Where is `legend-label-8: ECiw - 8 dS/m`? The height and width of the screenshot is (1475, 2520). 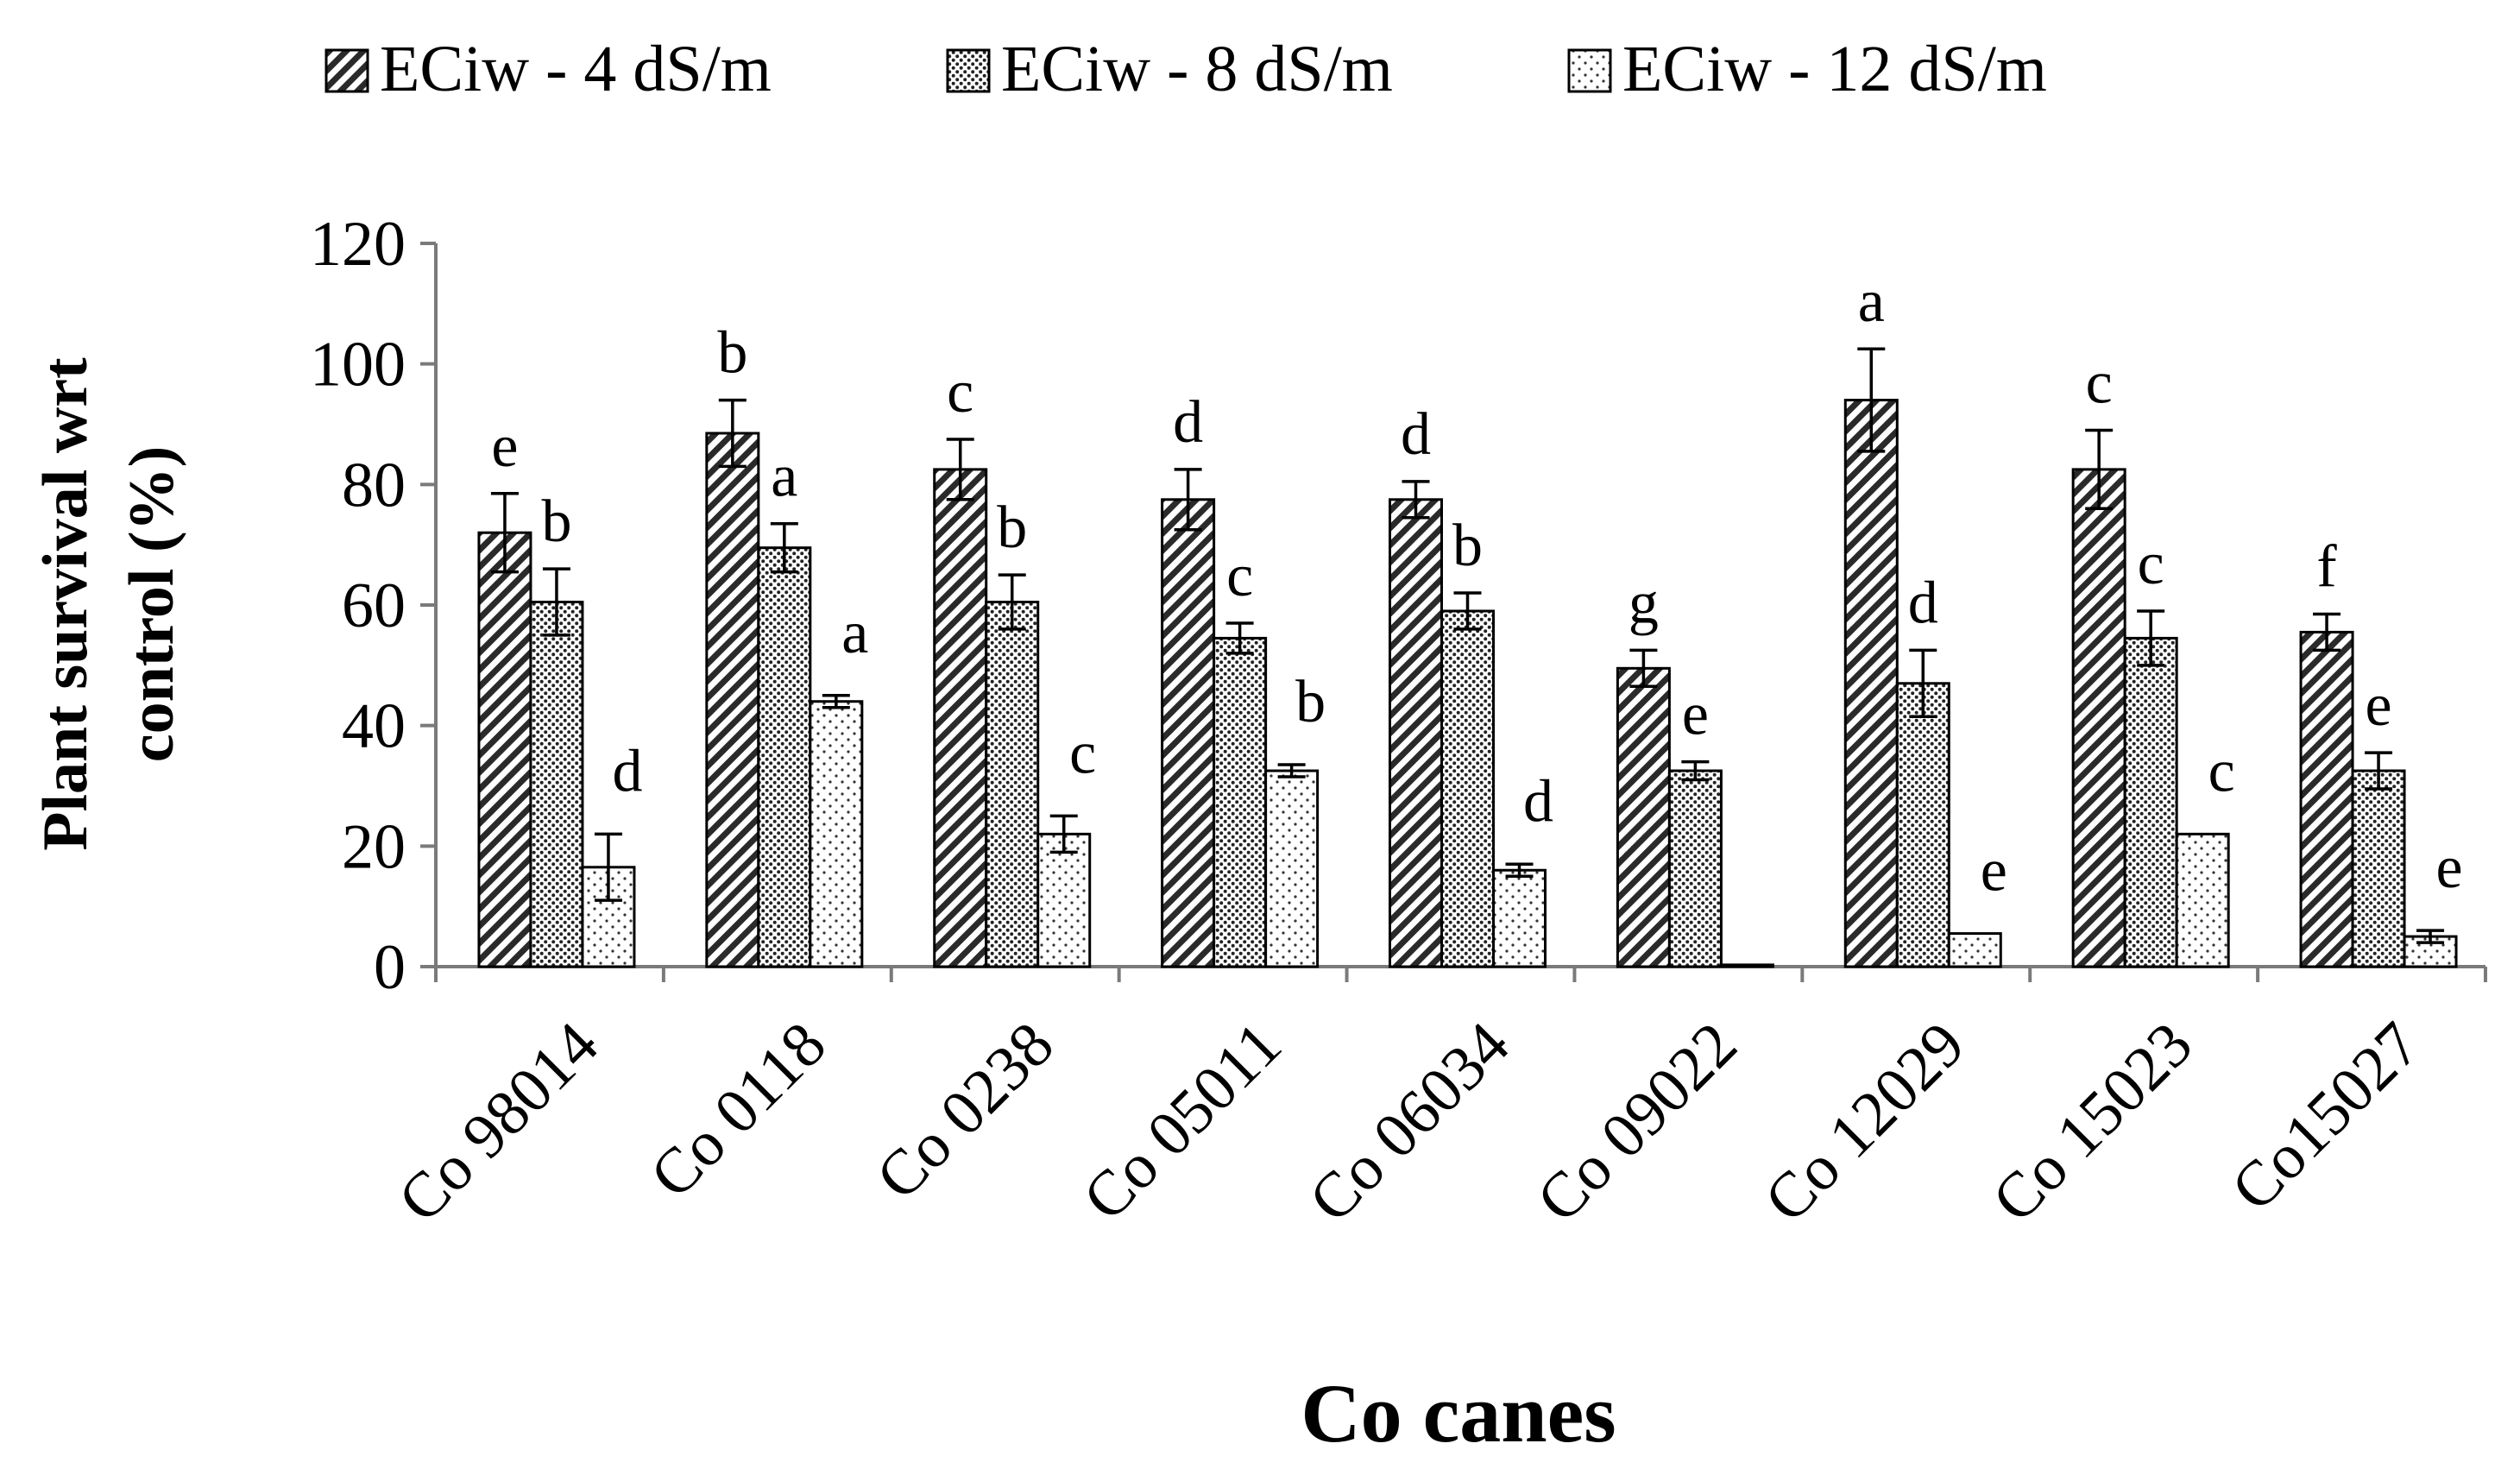
legend-label-8: ECiw - 8 dS/m is located at coordinates (1197, 69).